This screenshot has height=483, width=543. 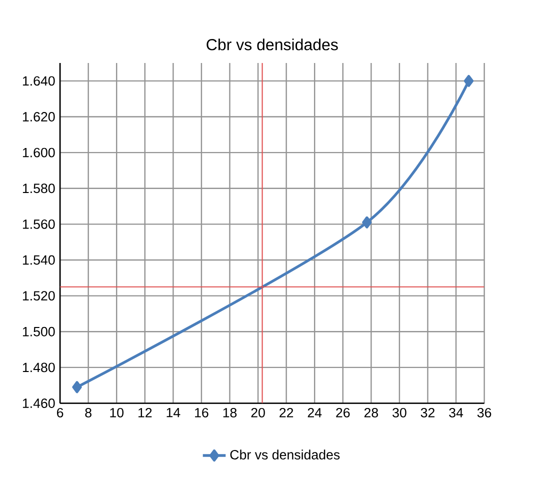 What do you see at coordinates (173, 412) in the screenshot?
I see `x-tick-label: 14` at bounding box center [173, 412].